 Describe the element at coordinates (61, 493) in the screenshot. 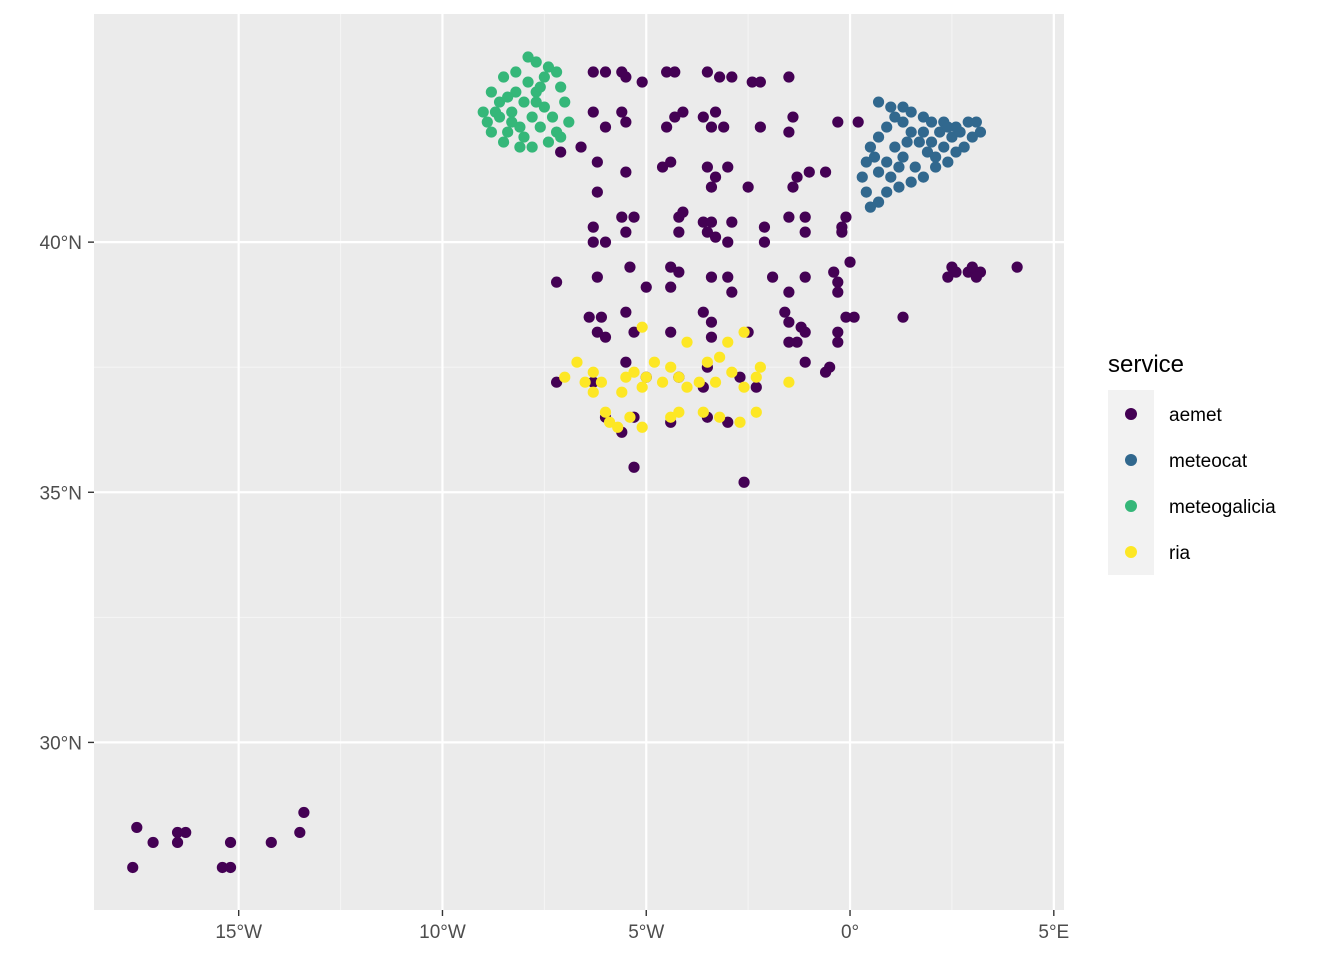

I see `y-tick-label: 35°N` at that location.